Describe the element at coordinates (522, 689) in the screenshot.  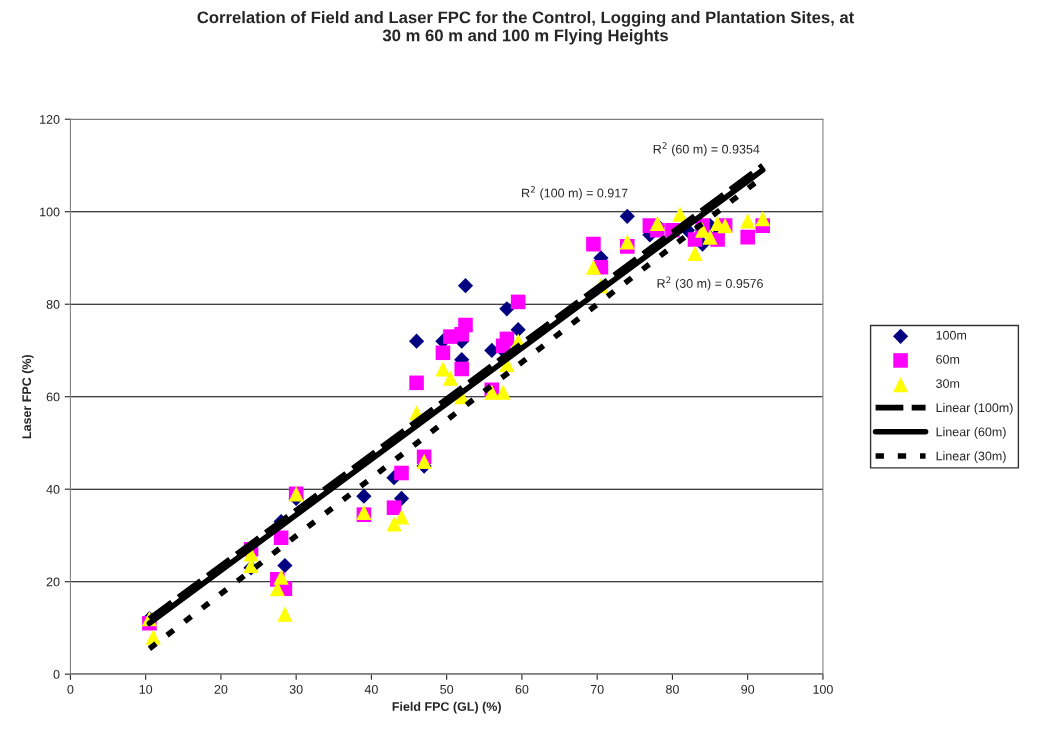
I see `x-tick-label: 60` at that location.